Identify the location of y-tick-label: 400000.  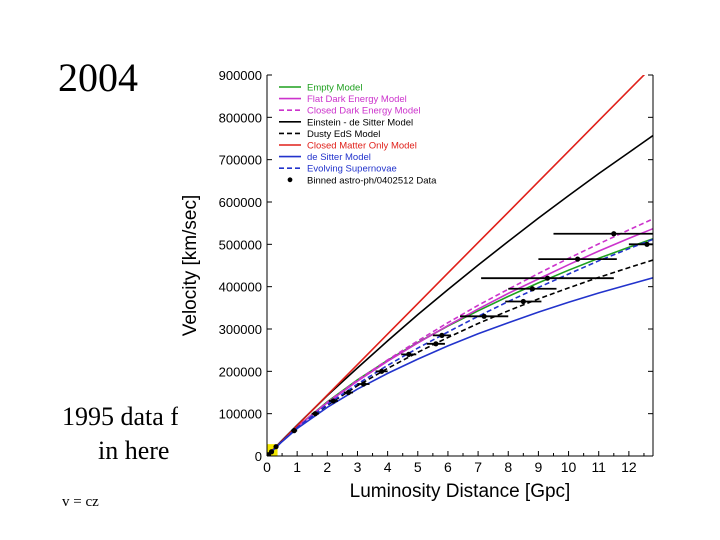
(240, 287).